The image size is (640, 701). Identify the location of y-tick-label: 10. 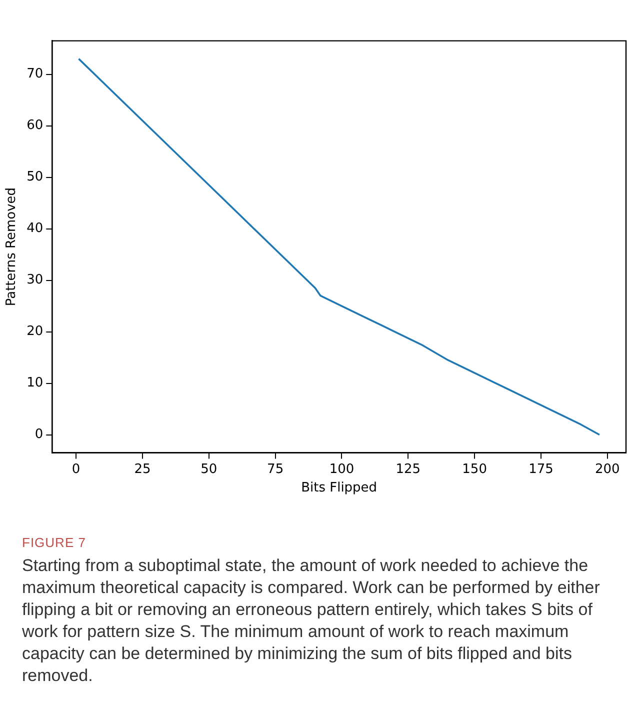
(35, 383).